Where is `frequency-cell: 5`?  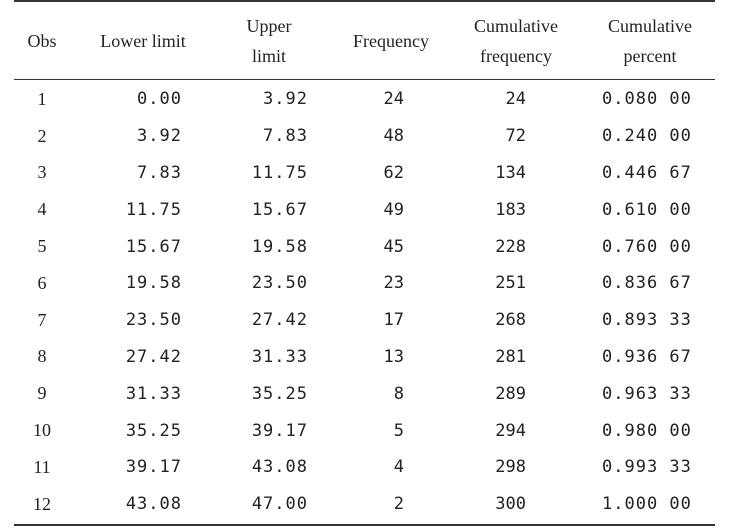 frequency-cell: 5 is located at coordinates (398, 430).